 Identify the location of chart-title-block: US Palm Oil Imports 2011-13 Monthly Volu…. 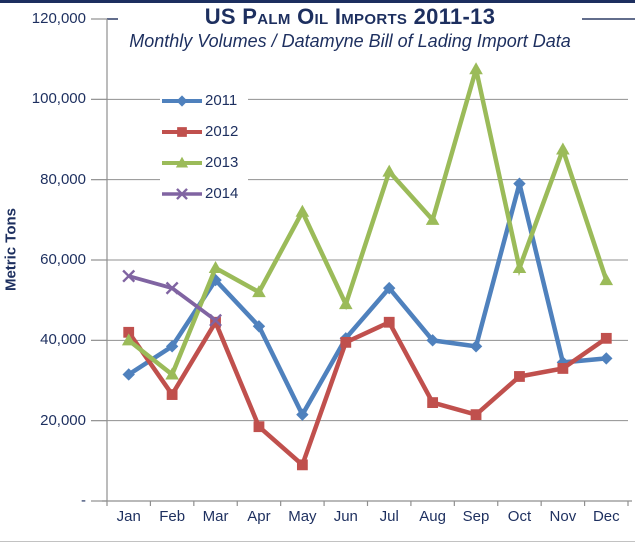
(350, 28).